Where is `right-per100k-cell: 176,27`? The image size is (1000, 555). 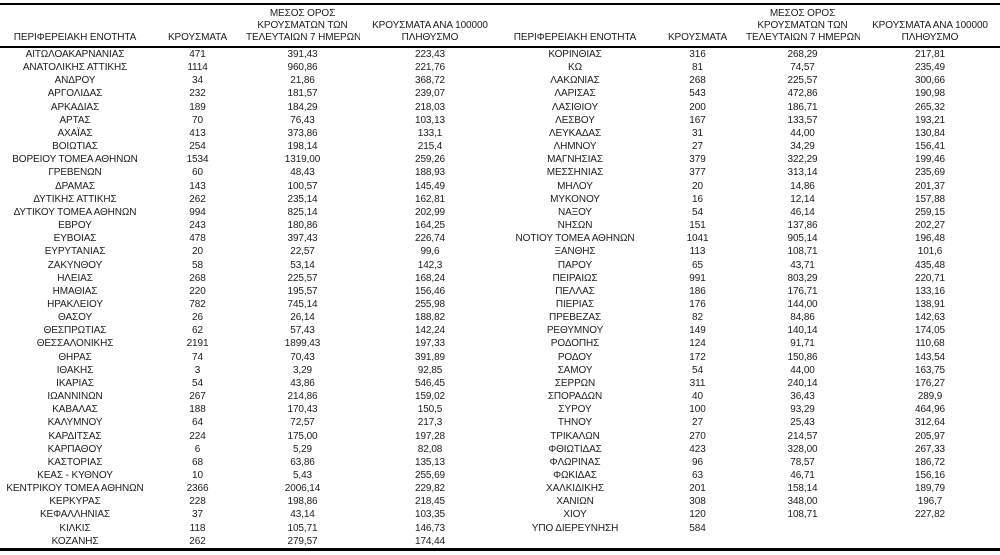
right-per100k-cell: 176,27 is located at coordinates (930, 383).